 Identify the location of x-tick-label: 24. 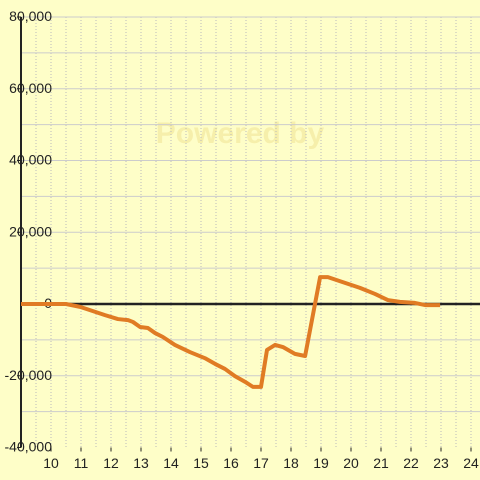
(471, 463).